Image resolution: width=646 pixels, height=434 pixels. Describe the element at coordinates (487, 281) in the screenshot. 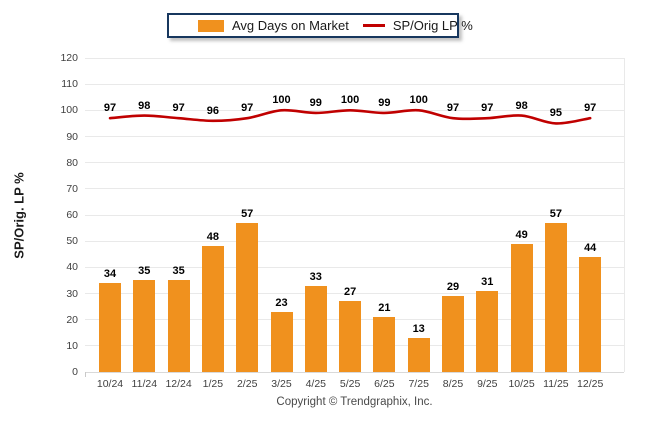

I see `bar-value-label: 31` at that location.